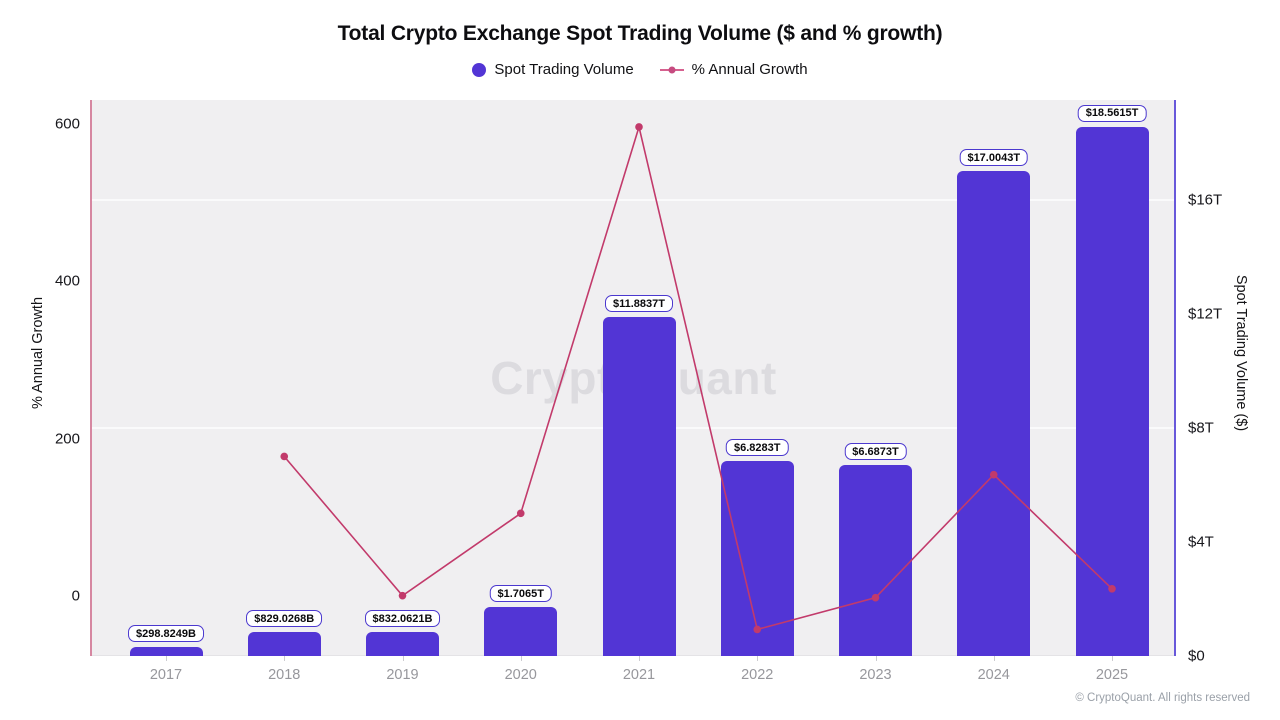  Describe the element at coordinates (1112, 675) in the screenshot. I see `x-axis-label-2025: 2025` at that location.